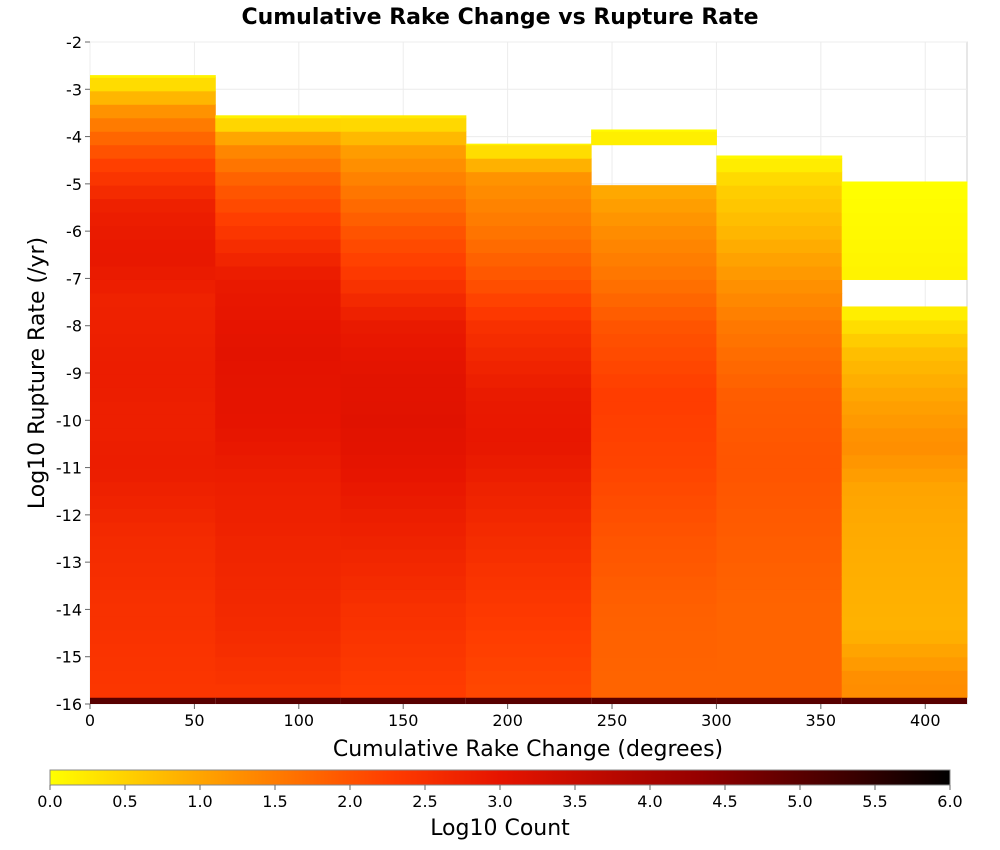 The width and height of the screenshot is (1000, 850). What do you see at coordinates (949, 801) in the screenshot?
I see `colorbar-tick-label: 6.0` at bounding box center [949, 801].